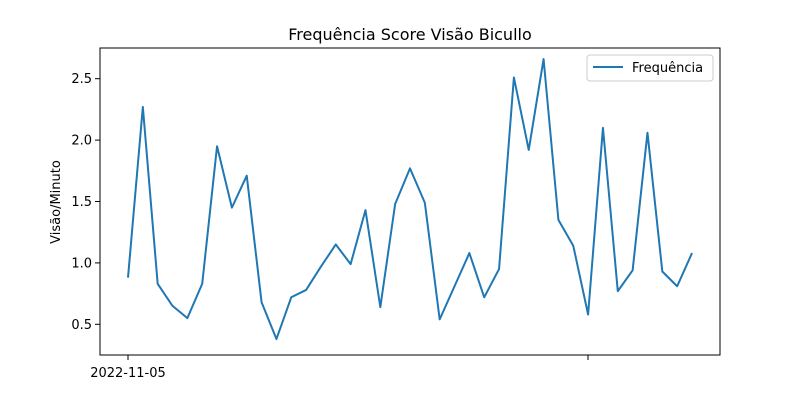  What do you see at coordinates (410, 34) in the screenshot?
I see `chart-title: Frequência Score Visão Bicullo` at bounding box center [410, 34].